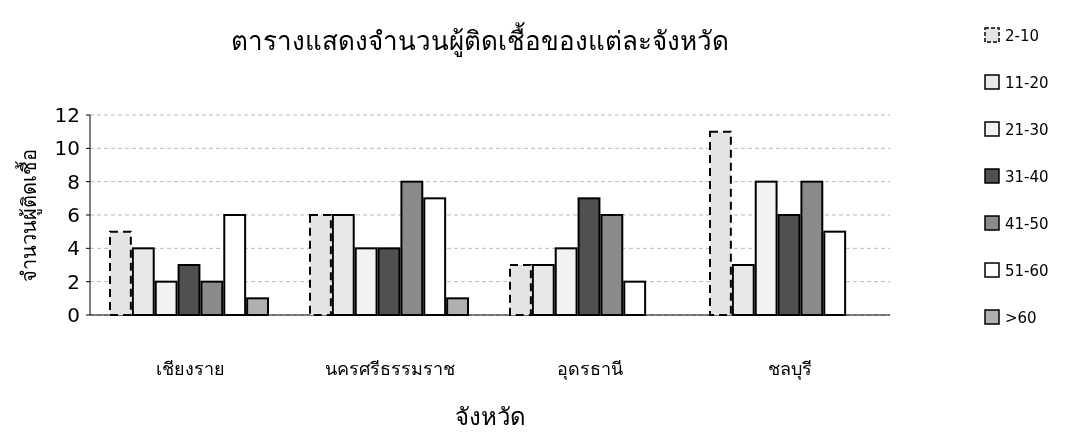 Image resolution: width=1065 pixels, height=436 pixels. Describe the element at coordinates (28, 215) in the screenshot. I see `y-axis-title: จำนวนผู้ติดเชื้อ` at that location.